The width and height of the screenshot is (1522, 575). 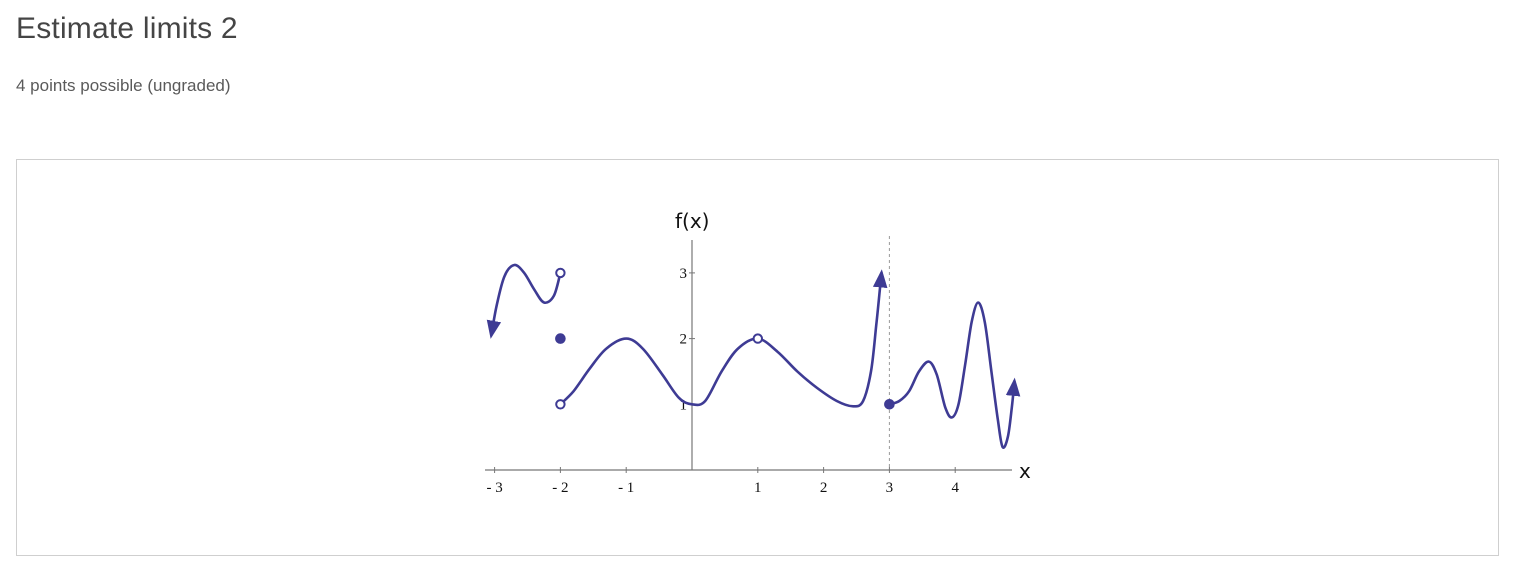 What do you see at coordinates (494, 488) in the screenshot?
I see `x-tick-label: - 3` at bounding box center [494, 488].